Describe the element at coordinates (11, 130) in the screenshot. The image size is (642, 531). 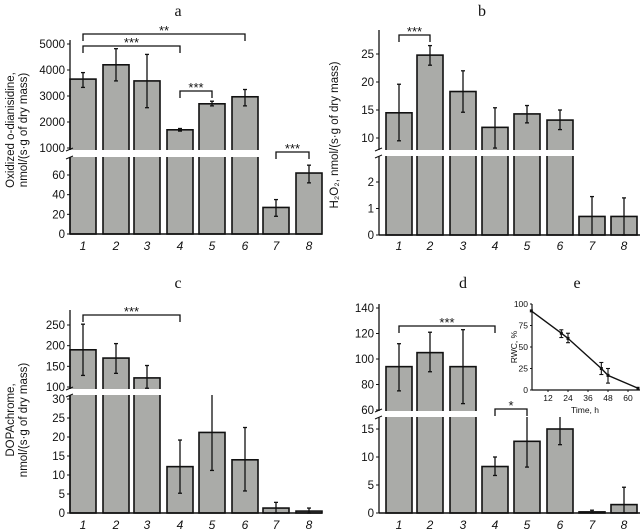
I see `y-axis-label: Oxidized o-dianisidine,` at that location.